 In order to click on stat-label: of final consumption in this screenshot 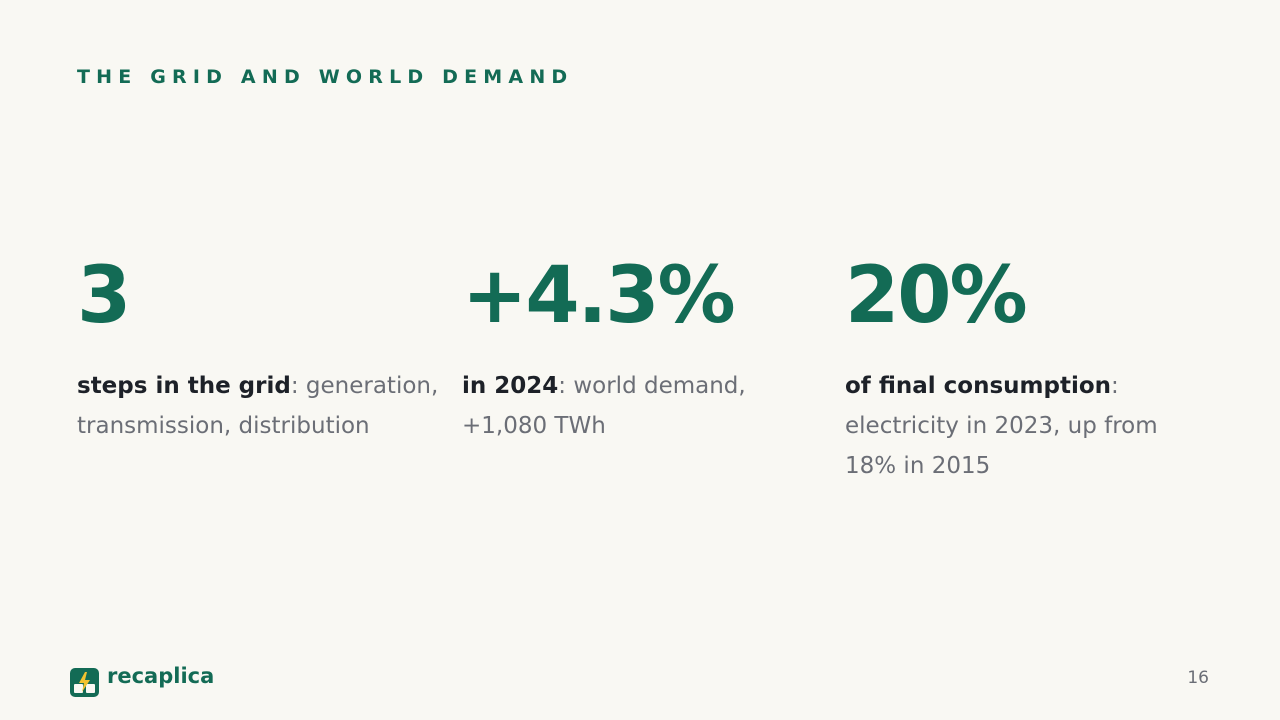, I will do `click(978, 386)`.